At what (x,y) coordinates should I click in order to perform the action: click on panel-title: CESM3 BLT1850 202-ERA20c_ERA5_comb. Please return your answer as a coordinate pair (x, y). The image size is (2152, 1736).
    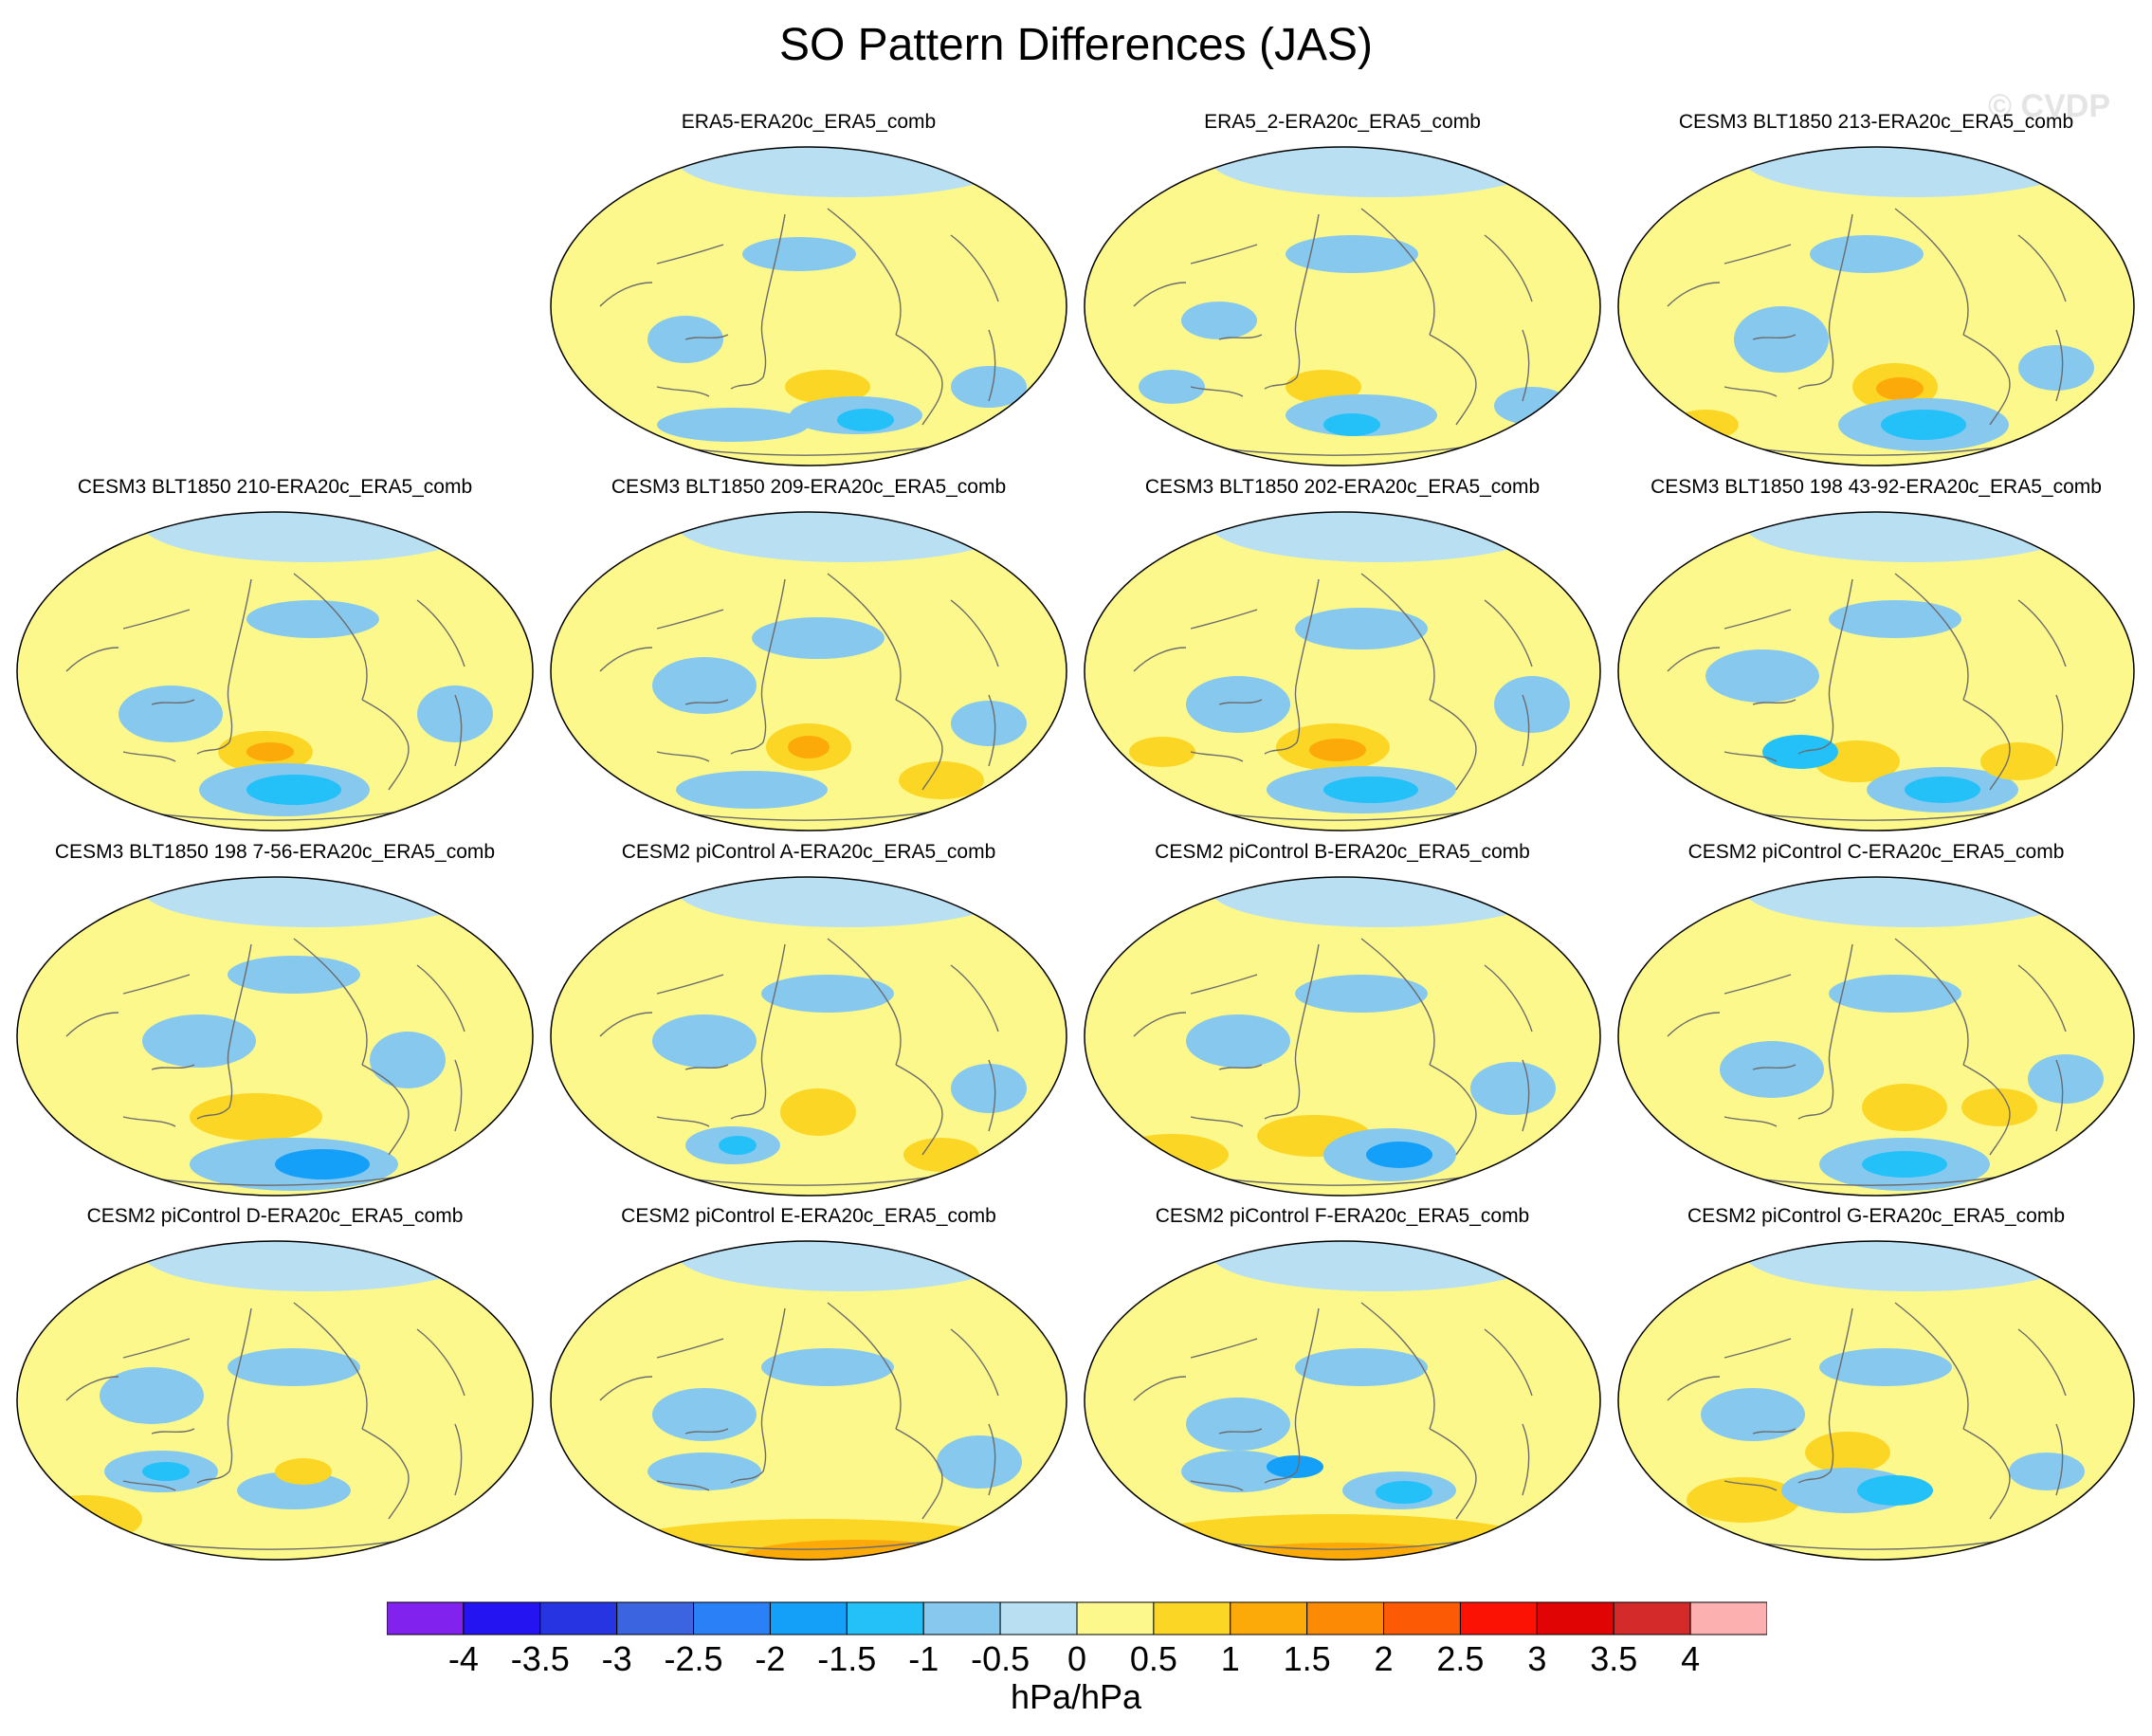
    Looking at the image, I should click on (1343, 487).